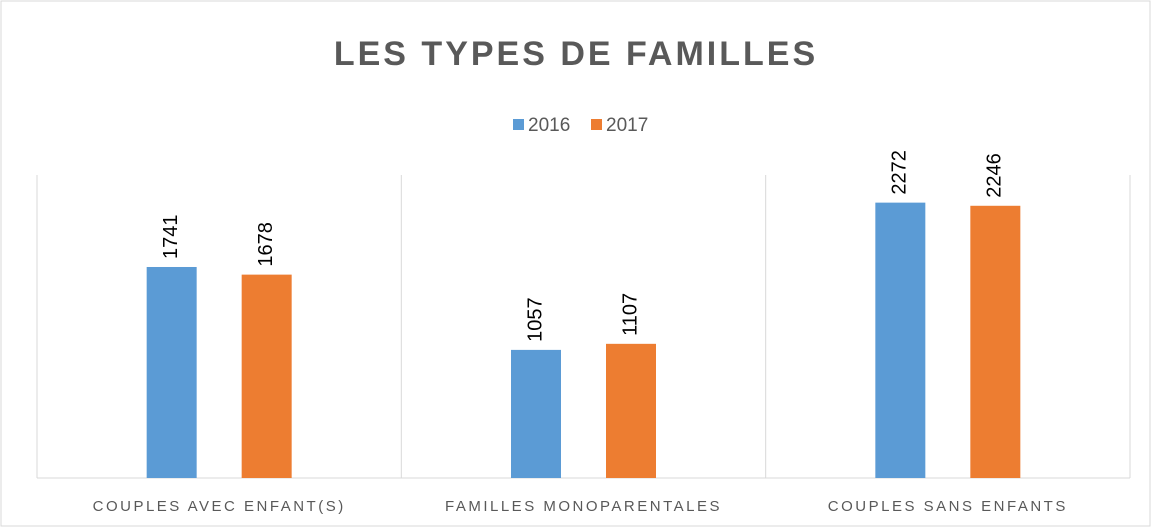 The height and width of the screenshot is (528, 1152). What do you see at coordinates (549, 125) in the screenshot?
I see `legend-label: 2016` at bounding box center [549, 125].